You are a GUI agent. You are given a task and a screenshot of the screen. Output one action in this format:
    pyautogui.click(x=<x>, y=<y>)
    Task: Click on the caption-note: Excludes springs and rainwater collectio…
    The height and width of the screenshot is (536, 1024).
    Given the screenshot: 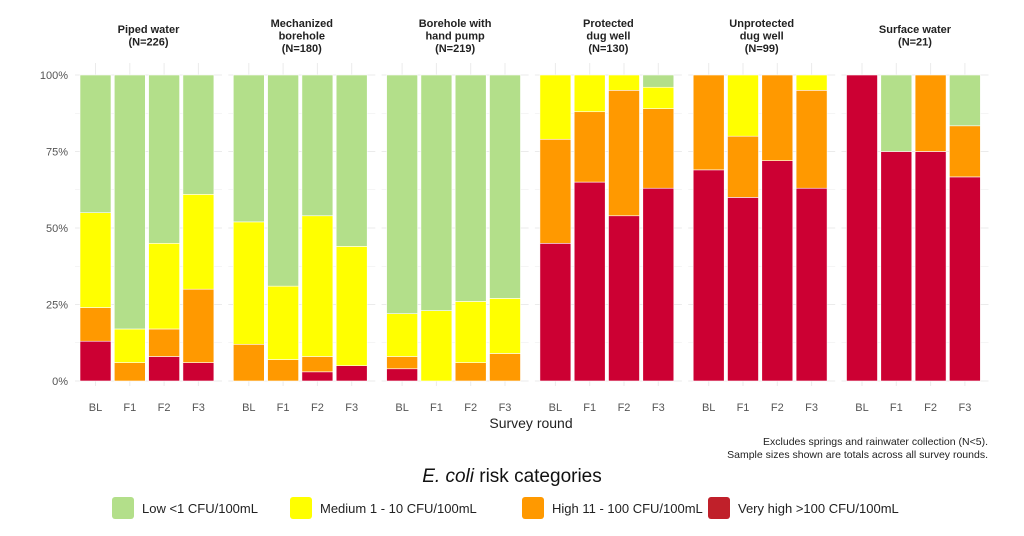 What is the action you would take?
    pyautogui.click(x=875, y=442)
    